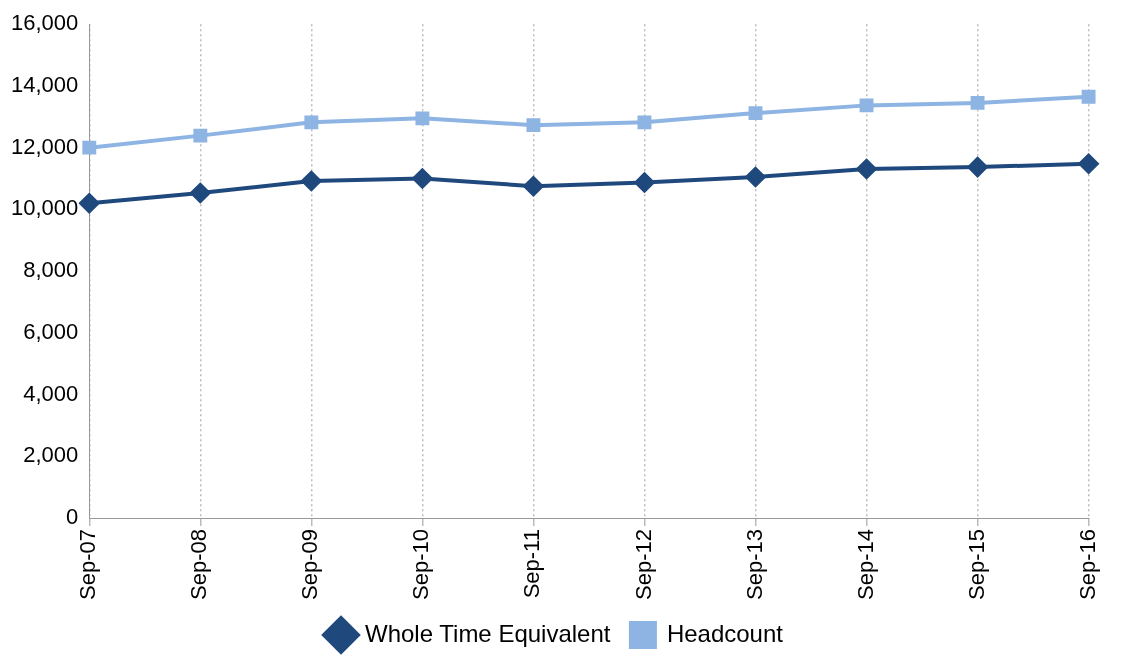  I want to click on x-tick-label: Sep-12, so click(643, 565).